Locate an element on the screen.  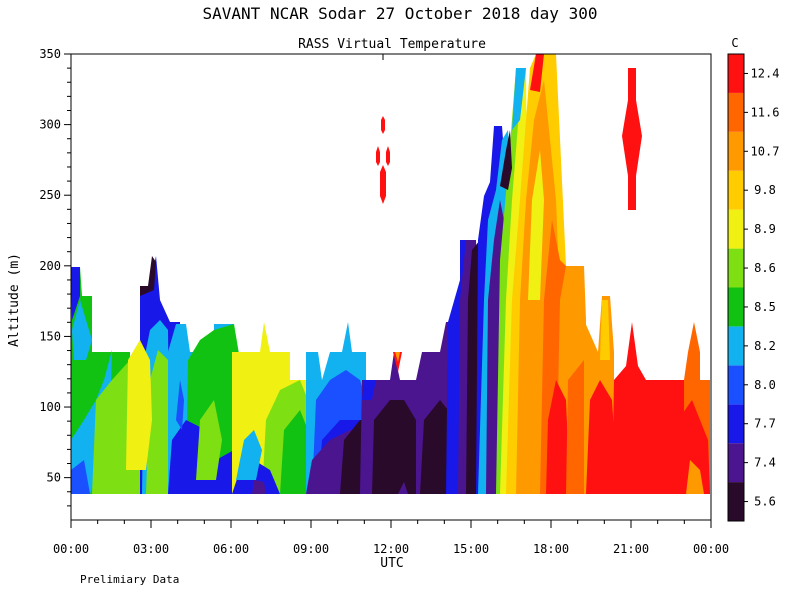
y-axis: 50 100 150 200 250 300 350 is located at coordinates (55, 277).